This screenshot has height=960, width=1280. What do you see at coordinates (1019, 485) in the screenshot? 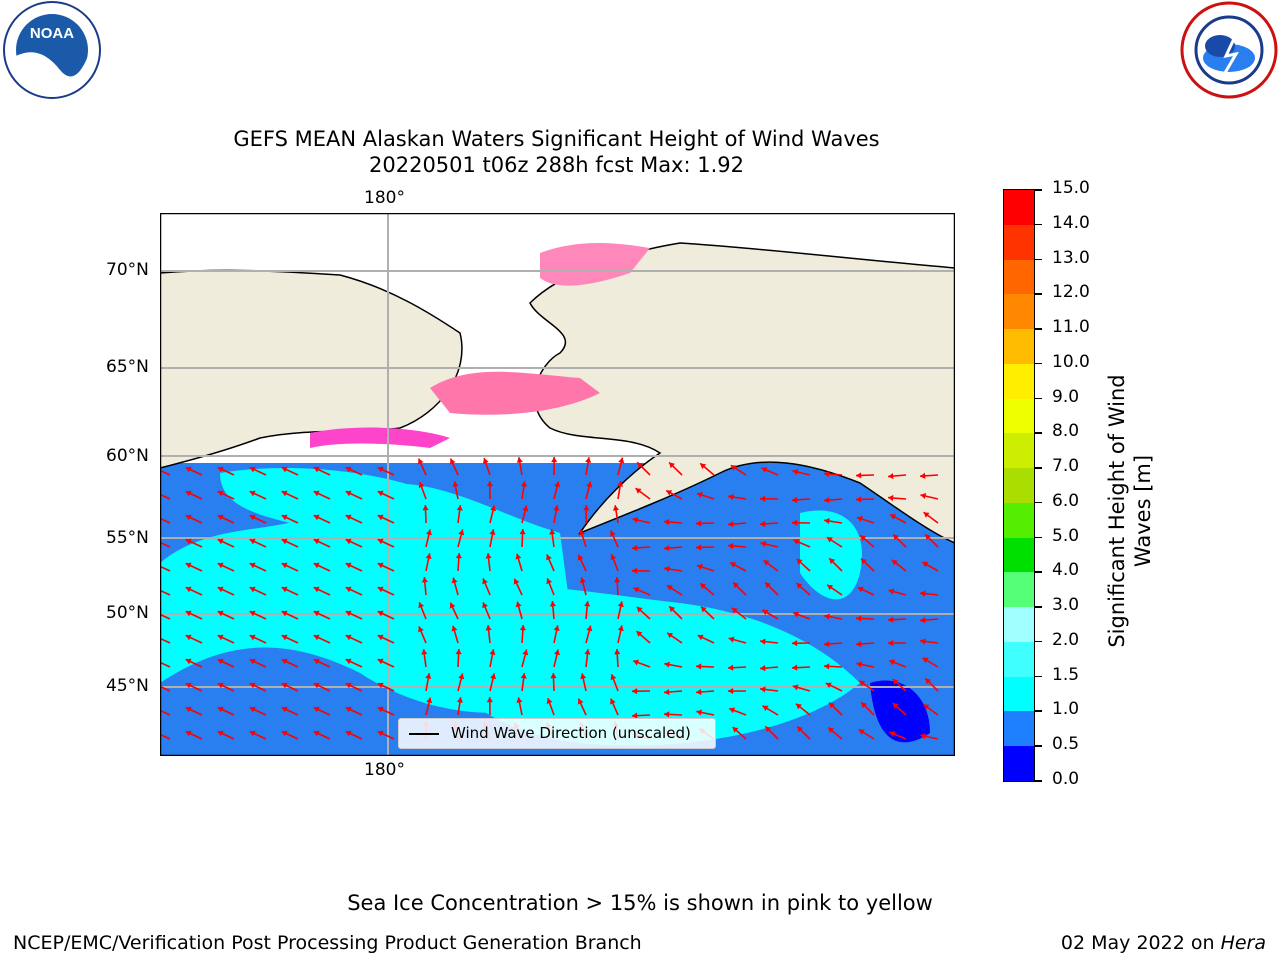
I see `colorbar` at bounding box center [1019, 485].